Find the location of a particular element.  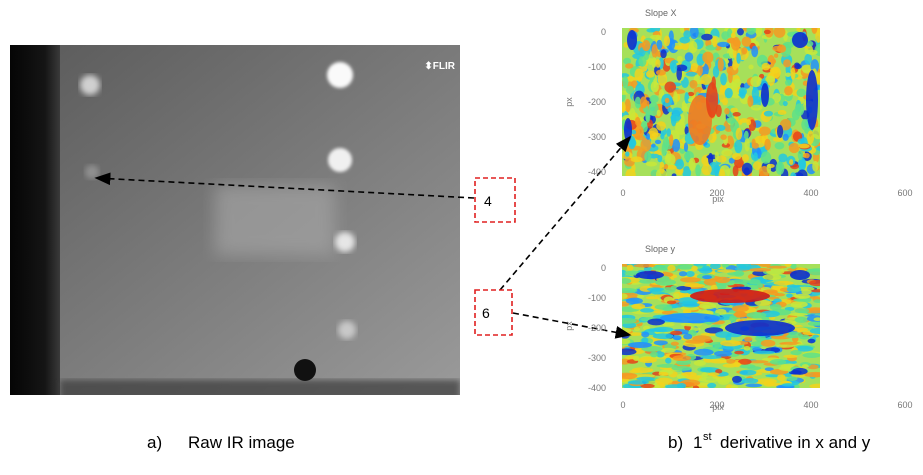

y-tick-label: -300 is located at coordinates (597, 137).